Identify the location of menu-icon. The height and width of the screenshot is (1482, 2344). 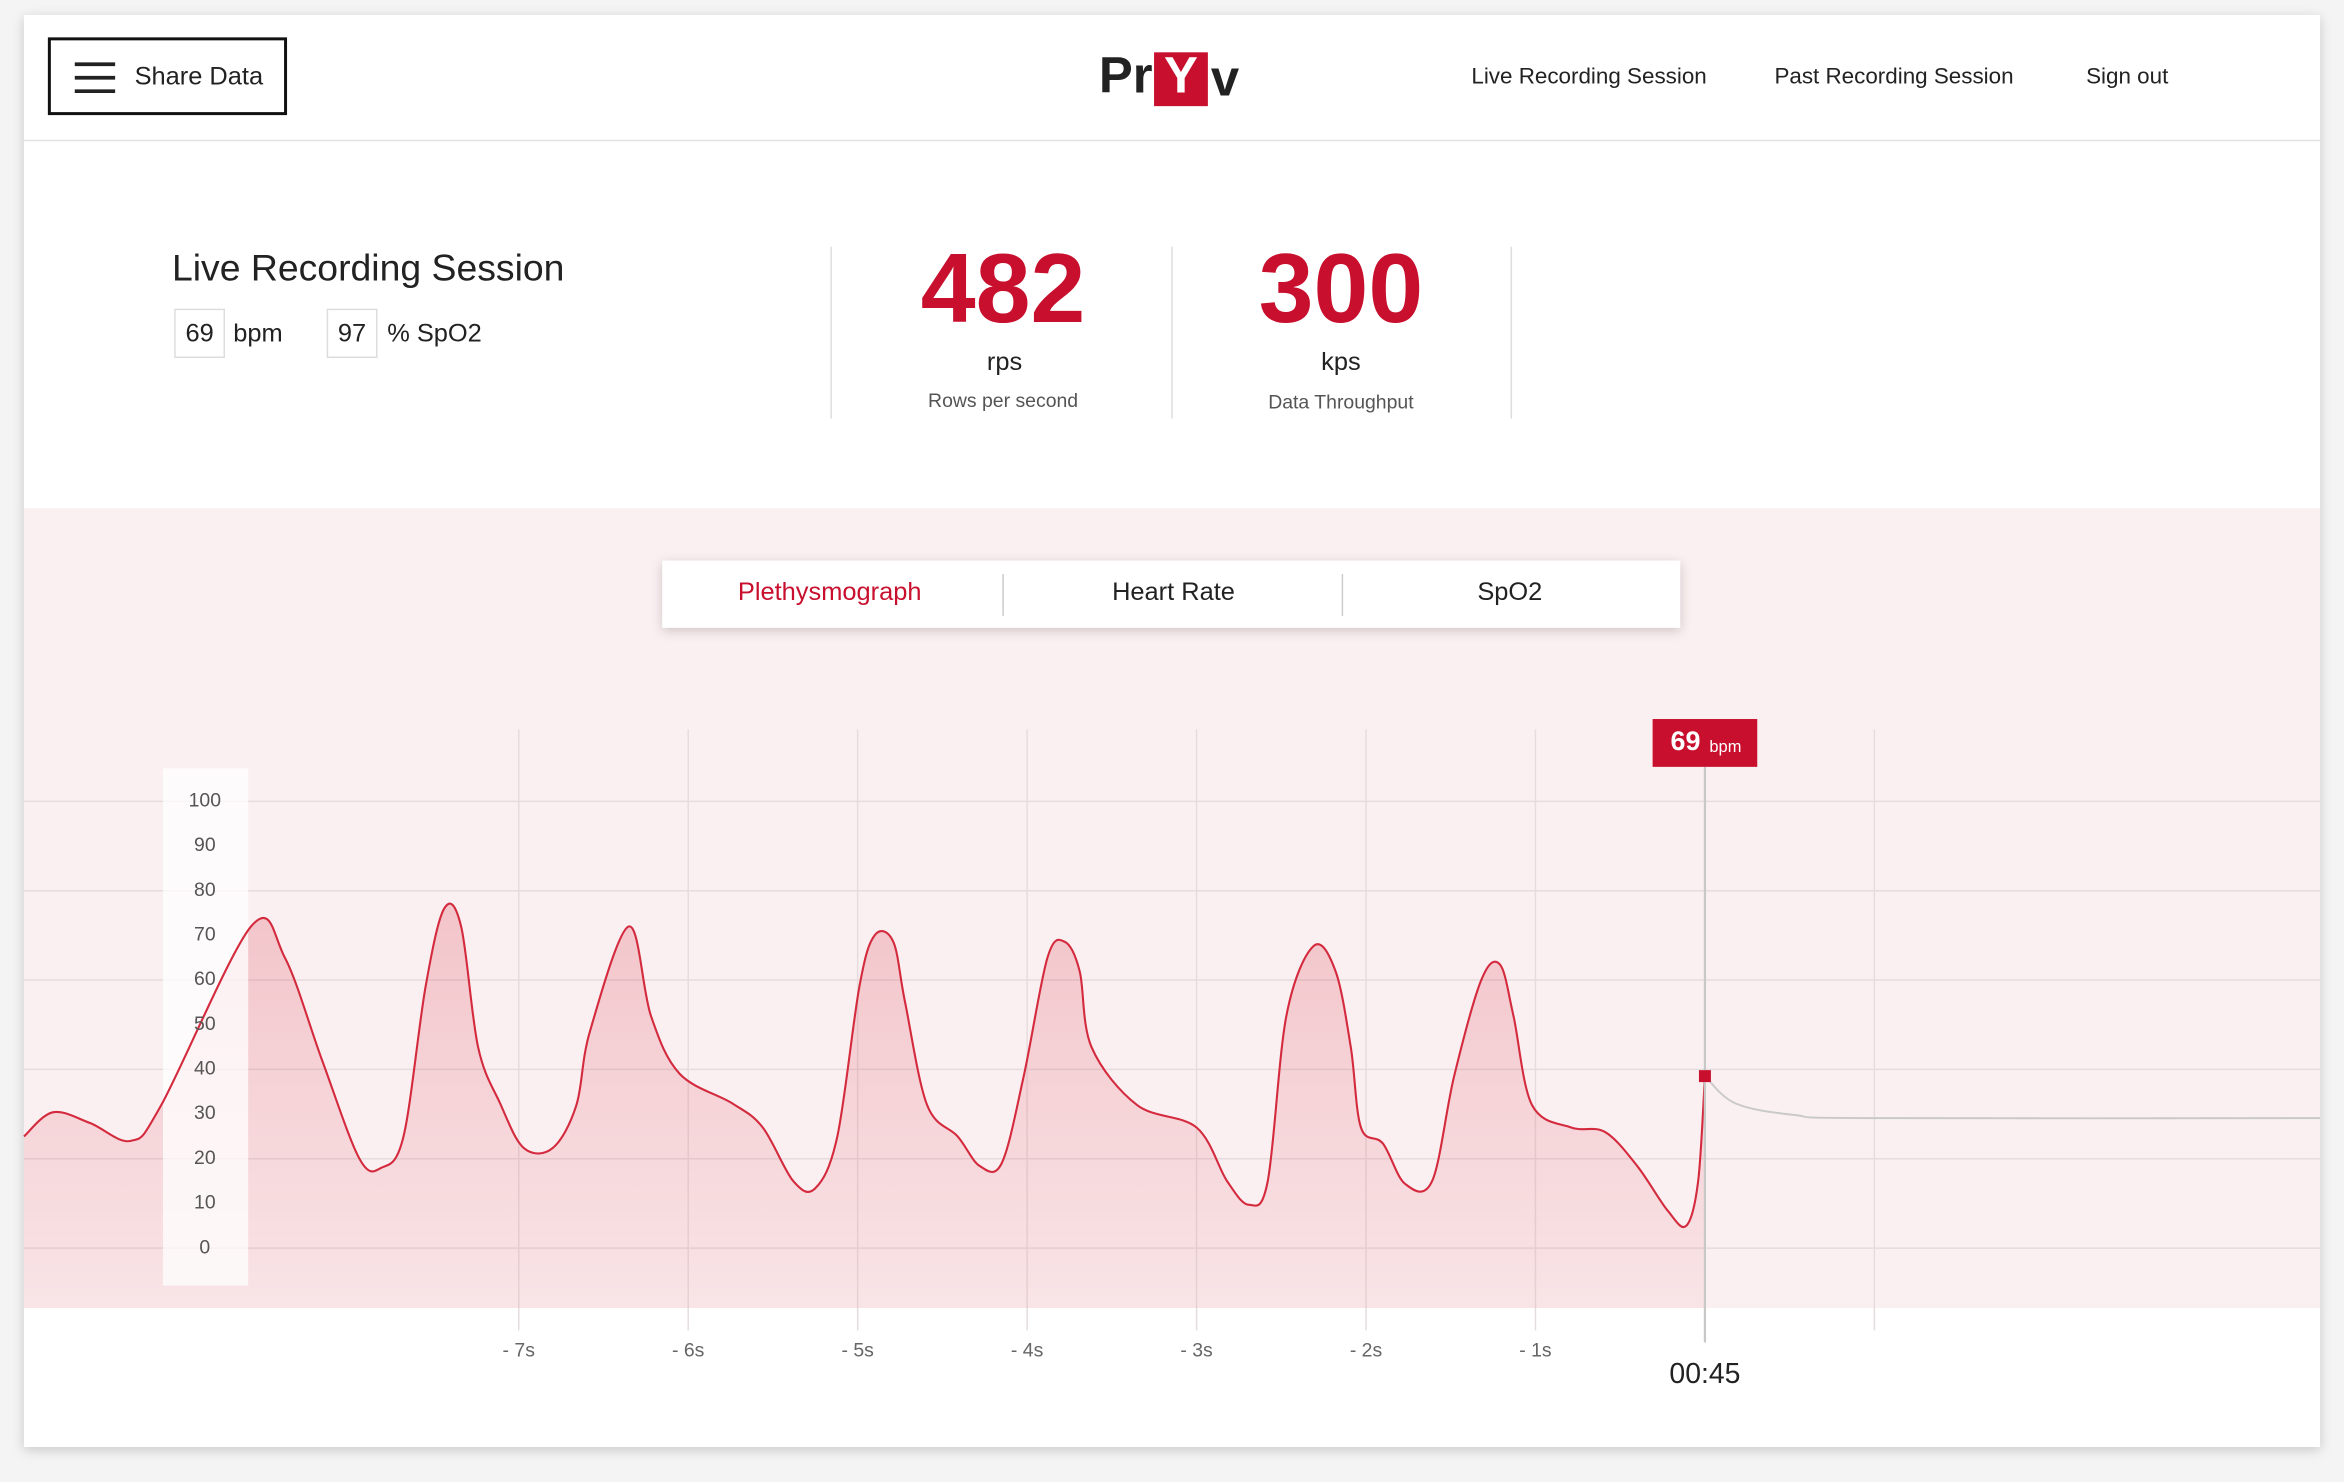
(95, 78).